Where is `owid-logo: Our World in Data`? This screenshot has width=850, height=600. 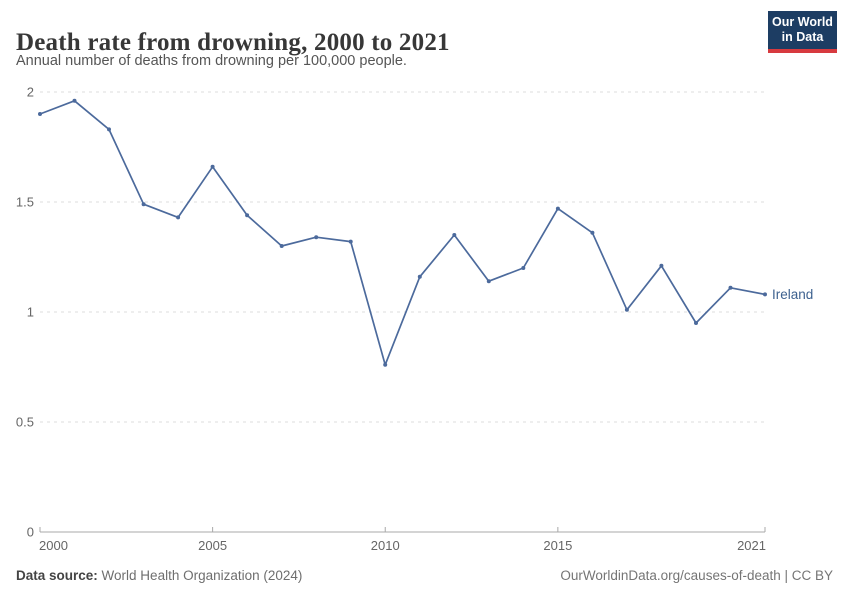
owid-logo: Our World in Data is located at coordinates (802, 32).